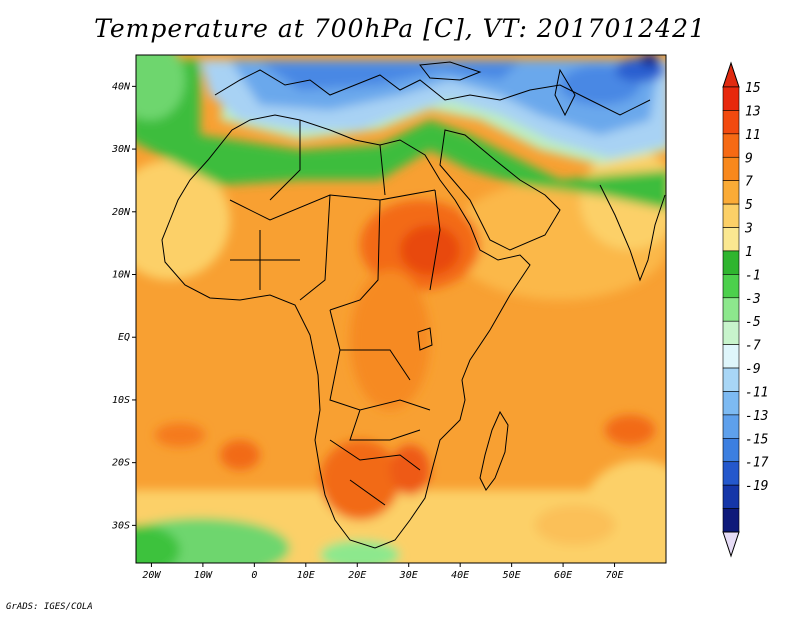 This screenshot has width=800, height=618. Describe the element at coordinates (120, 525) in the screenshot. I see `lat-tick-label: 30S` at that location.